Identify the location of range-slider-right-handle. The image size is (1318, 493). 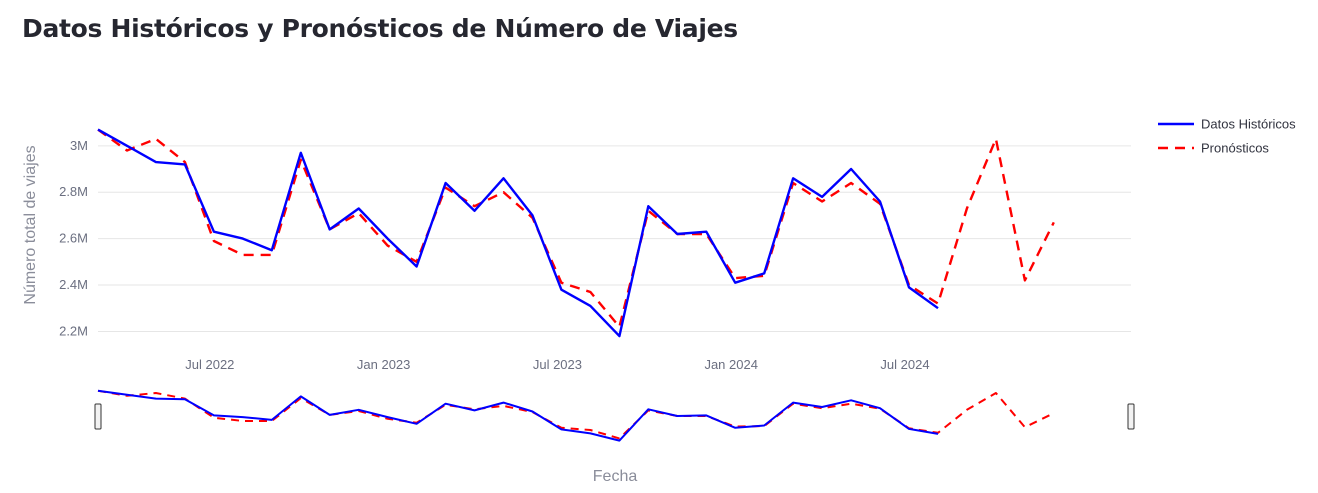
(1131, 416).